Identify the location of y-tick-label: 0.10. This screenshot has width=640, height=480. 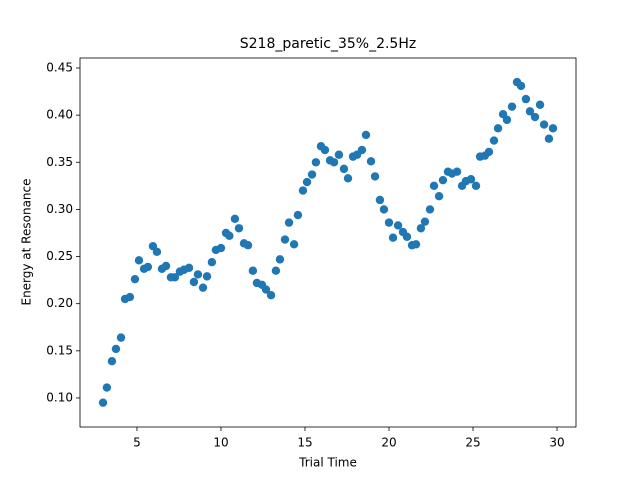
(59, 397).